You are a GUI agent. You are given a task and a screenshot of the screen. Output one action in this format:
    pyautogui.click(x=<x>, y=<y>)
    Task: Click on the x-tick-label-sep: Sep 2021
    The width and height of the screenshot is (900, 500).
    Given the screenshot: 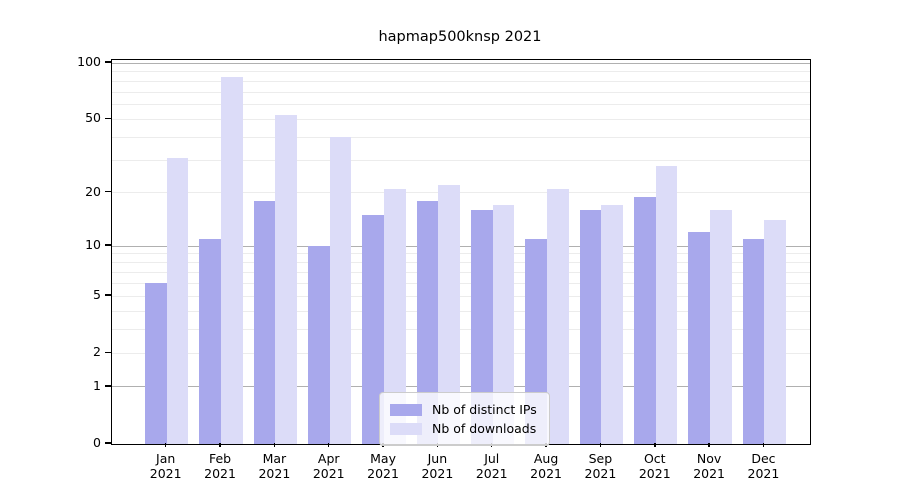 What is the action you would take?
    pyautogui.click(x=600, y=466)
    